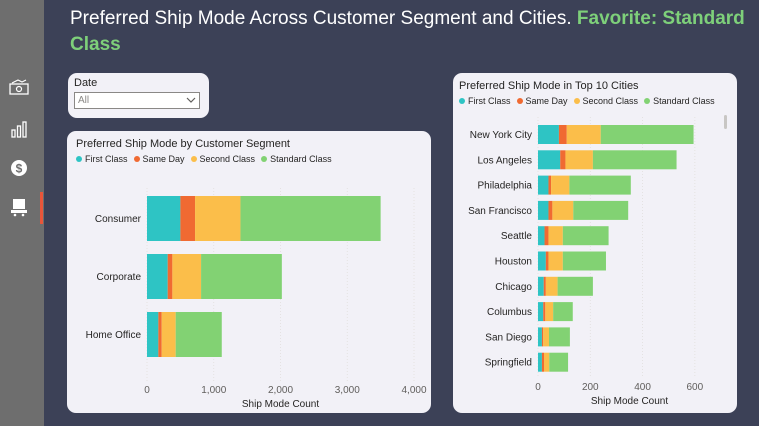 The image size is (759, 426). Describe the element at coordinates (508, 337) in the screenshot. I see `y-category-label: San Diego` at that location.